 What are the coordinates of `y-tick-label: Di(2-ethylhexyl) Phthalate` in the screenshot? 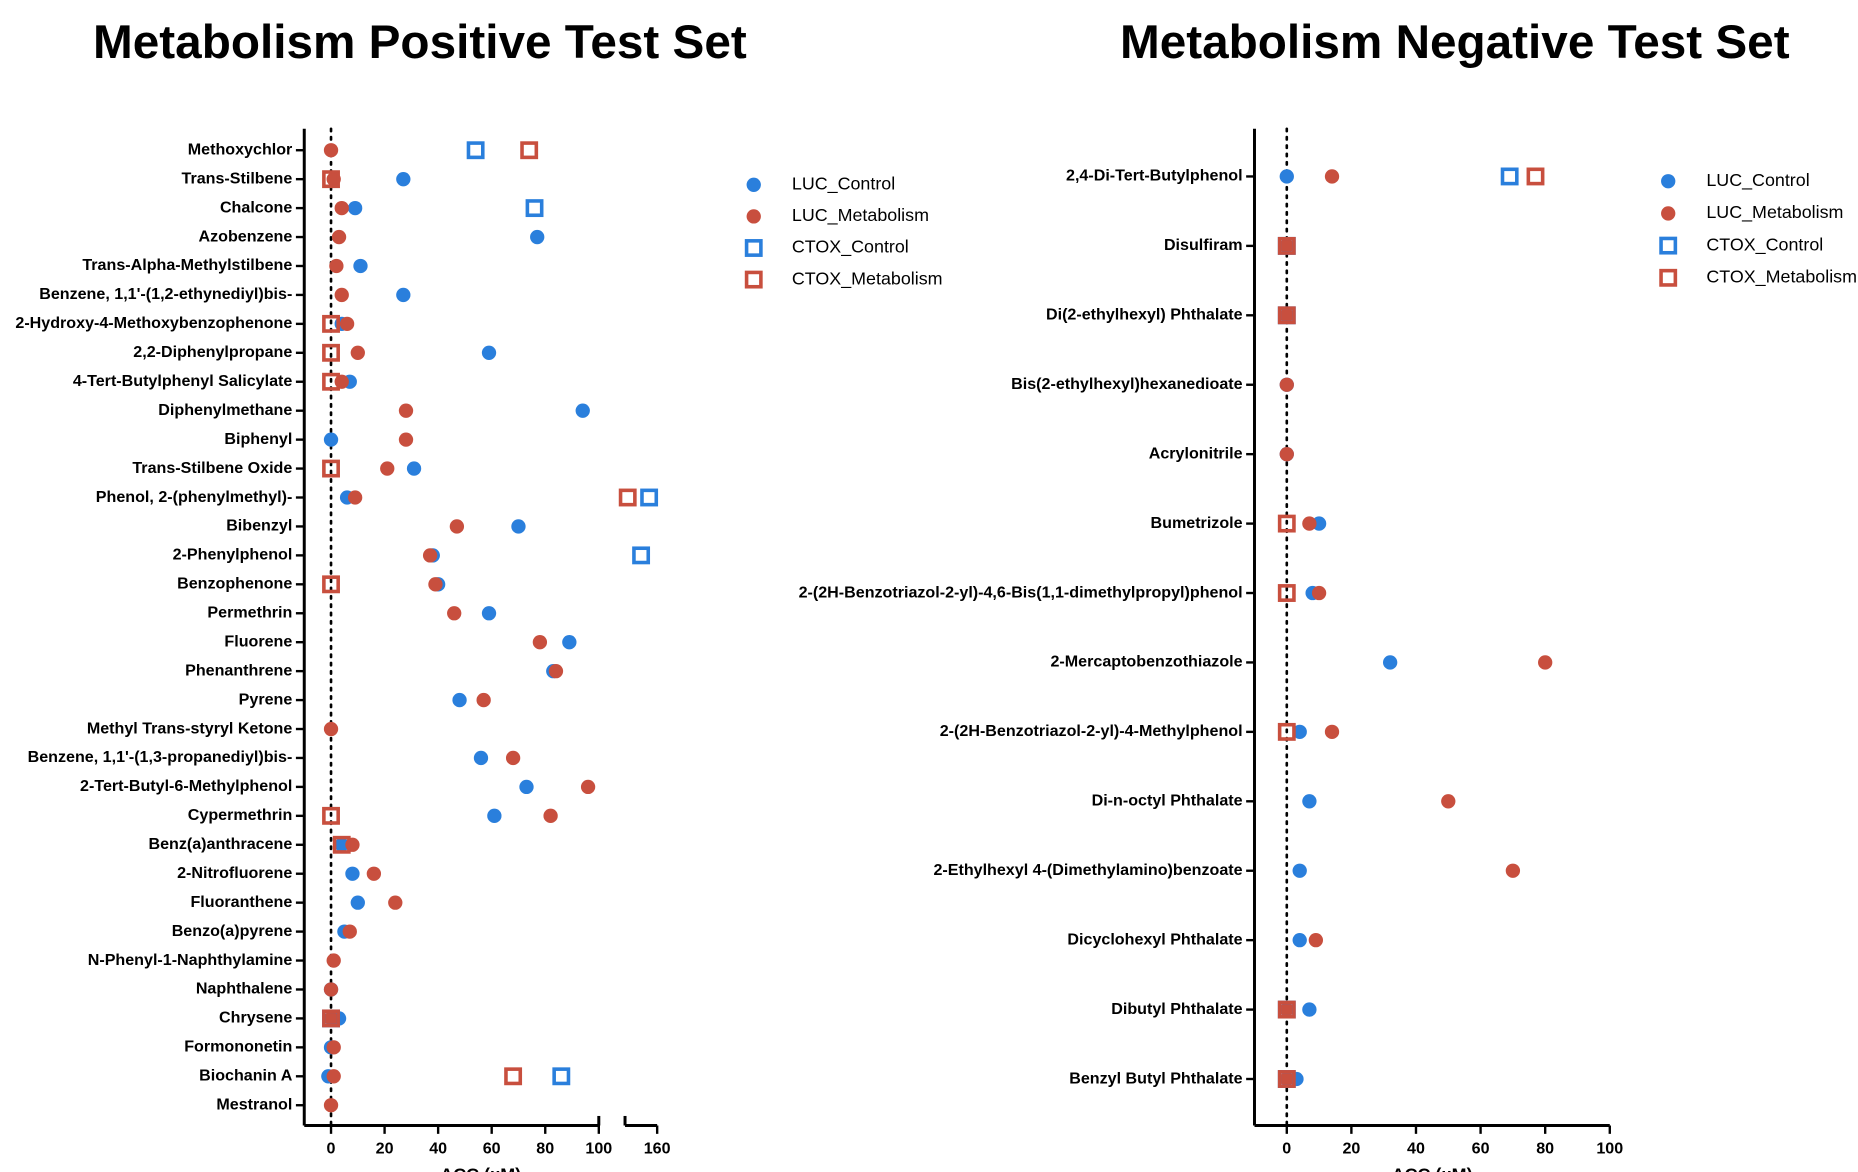 It's located at (1144, 315).